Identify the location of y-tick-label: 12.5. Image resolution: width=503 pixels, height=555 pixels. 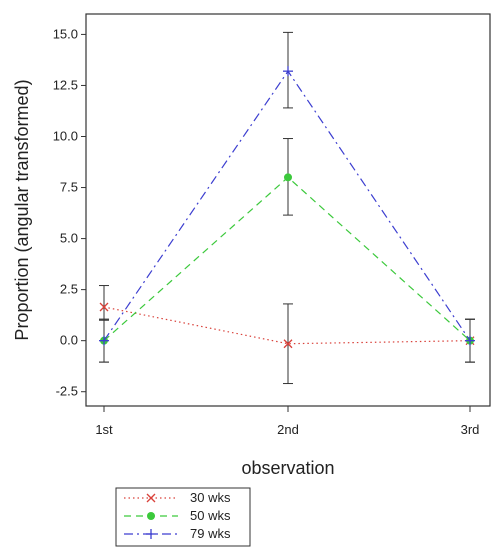
(65, 84).